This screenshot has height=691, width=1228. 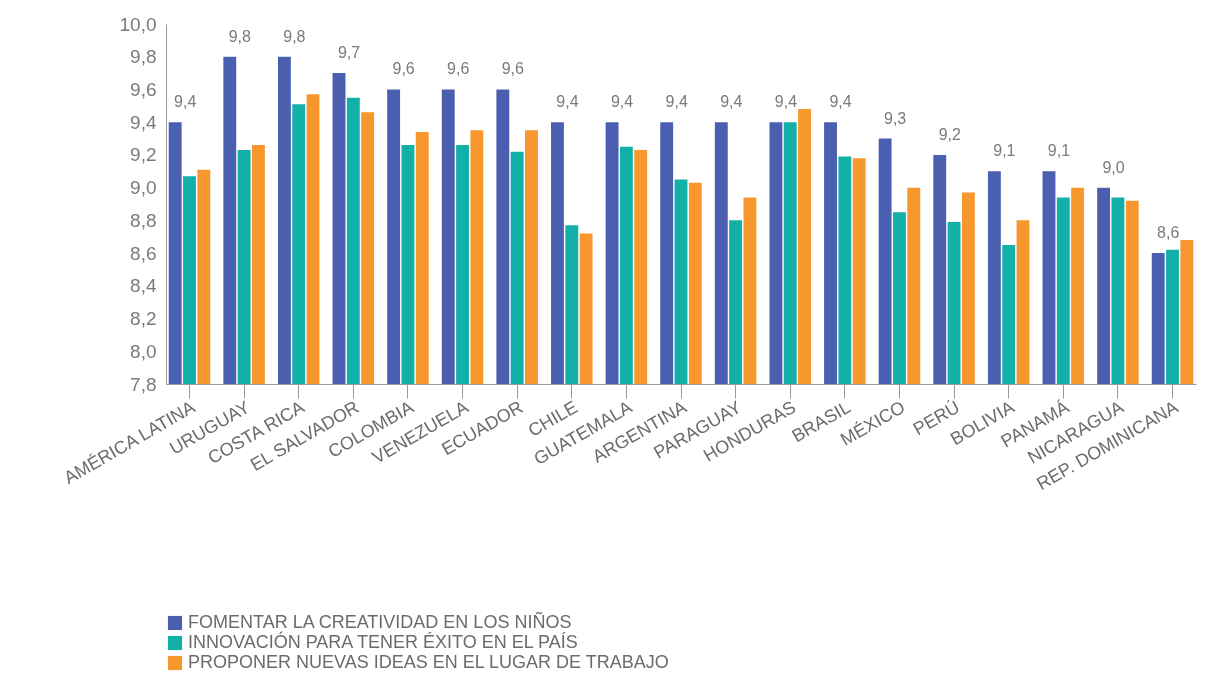 I want to click on y-tick-label: 8,2, so click(x=143, y=319).